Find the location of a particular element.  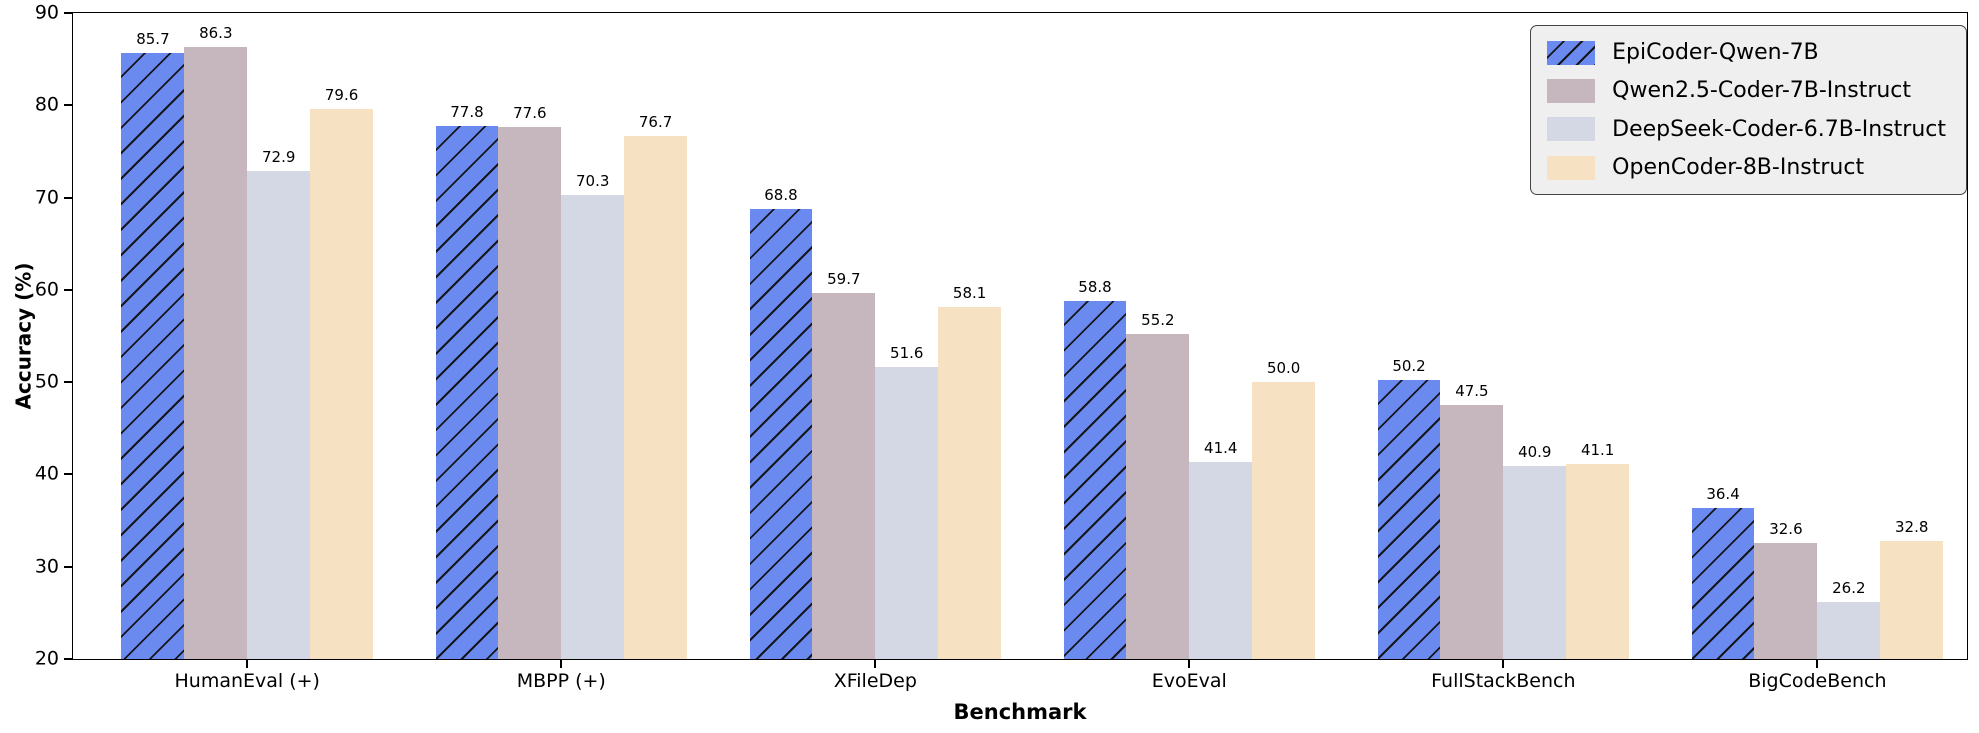

bar-OpenCoder-8B-Instruct-HumanEval (+) is located at coordinates (341, 383).